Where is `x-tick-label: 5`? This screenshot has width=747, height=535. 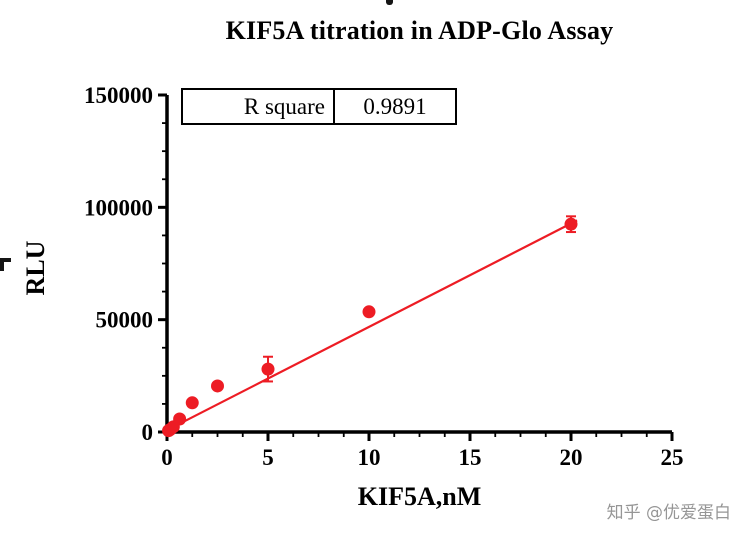
x-tick-label: 5 is located at coordinates (268, 457).